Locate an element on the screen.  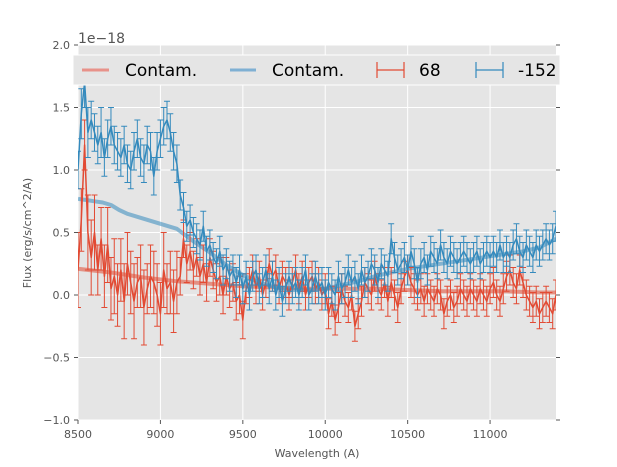
legend-label: -152 is located at coordinates (537, 71).